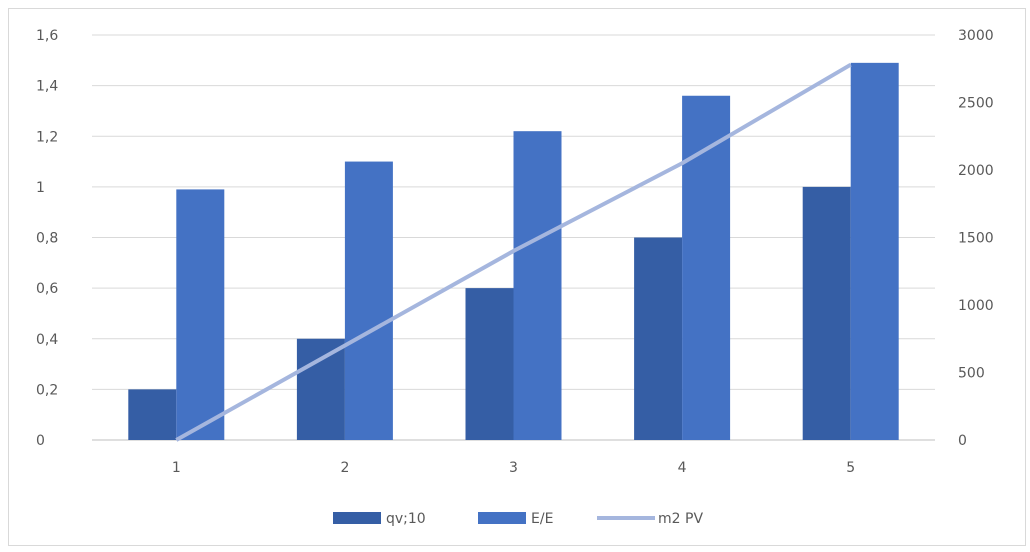 This screenshot has height=552, width=1030. What do you see at coordinates (47, 36) in the screenshot?
I see `y-left-tick-label: 1,6` at bounding box center [47, 36].